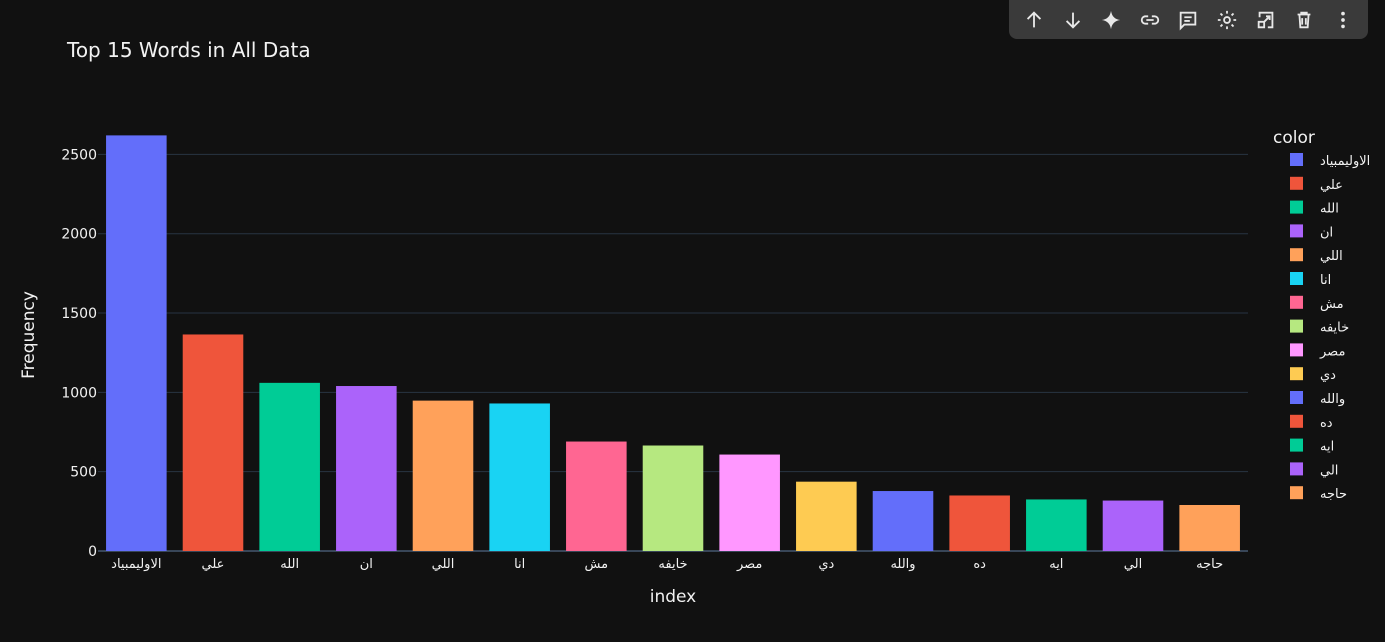 Image resolution: width=1385 pixels, height=642 pixels. Describe the element at coordinates (1326, 423) in the screenshot. I see `legend-label: ده` at that location.